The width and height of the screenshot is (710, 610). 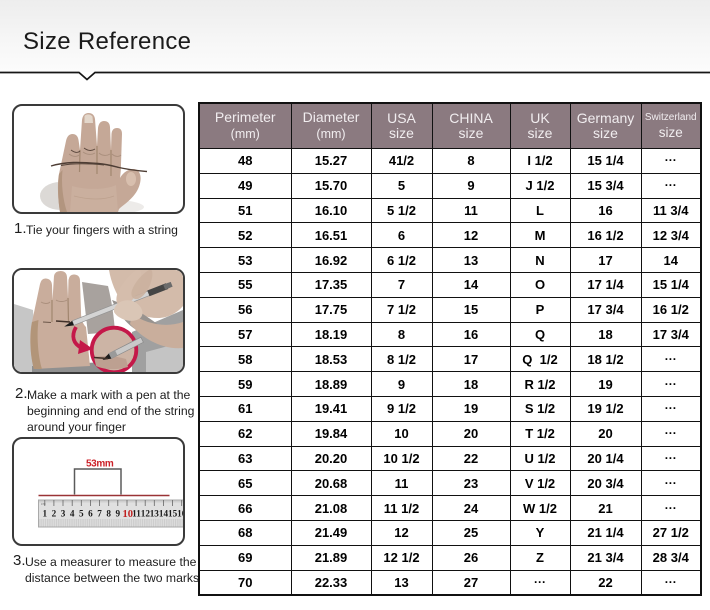 What do you see at coordinates (43, 504) in the screenshot?
I see `svg-text: cm` at bounding box center [43, 504].